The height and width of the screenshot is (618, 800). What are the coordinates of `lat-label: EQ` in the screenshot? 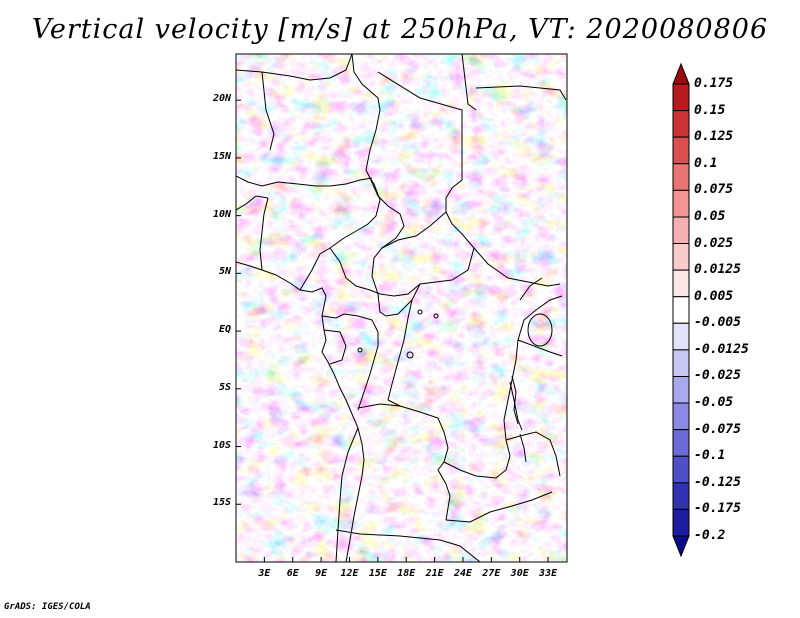 It's located at (224, 330).